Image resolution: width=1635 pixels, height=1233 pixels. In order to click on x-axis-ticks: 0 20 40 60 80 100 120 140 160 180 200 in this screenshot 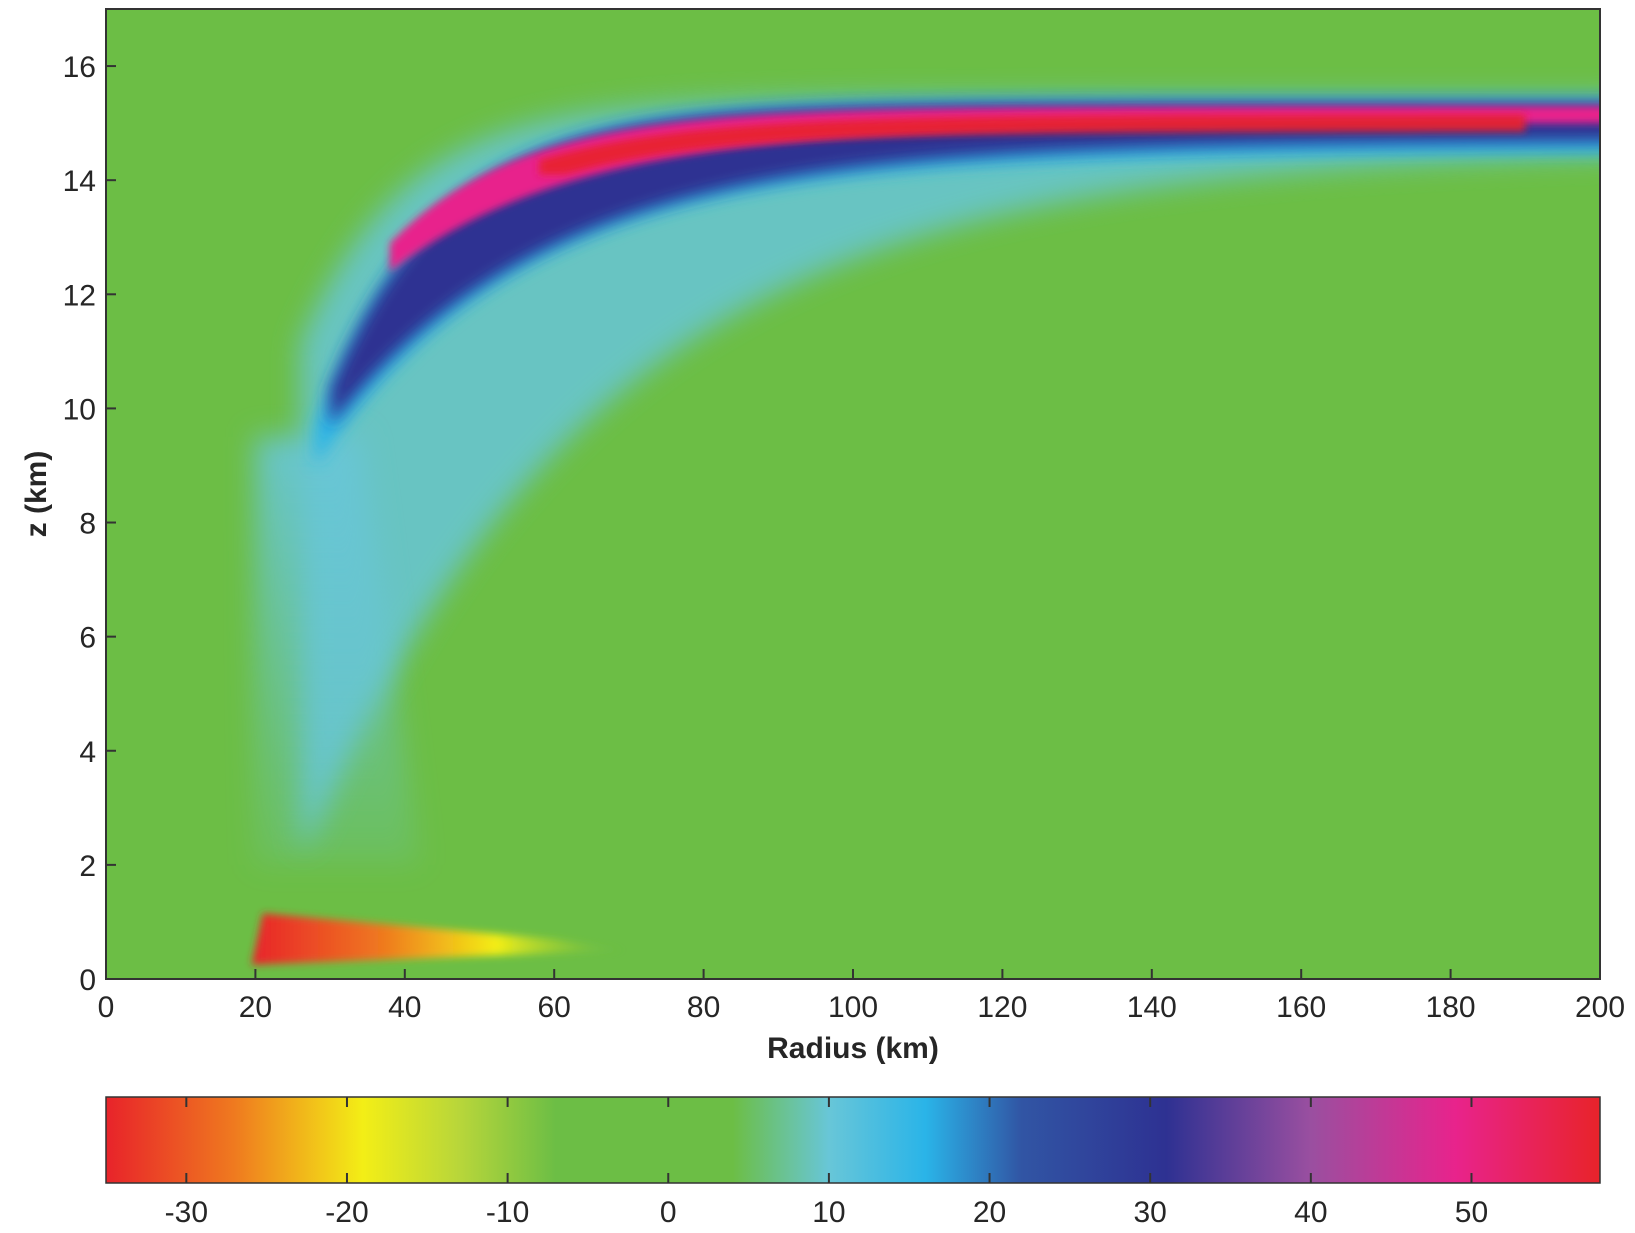, I will do `click(861, 996)`.